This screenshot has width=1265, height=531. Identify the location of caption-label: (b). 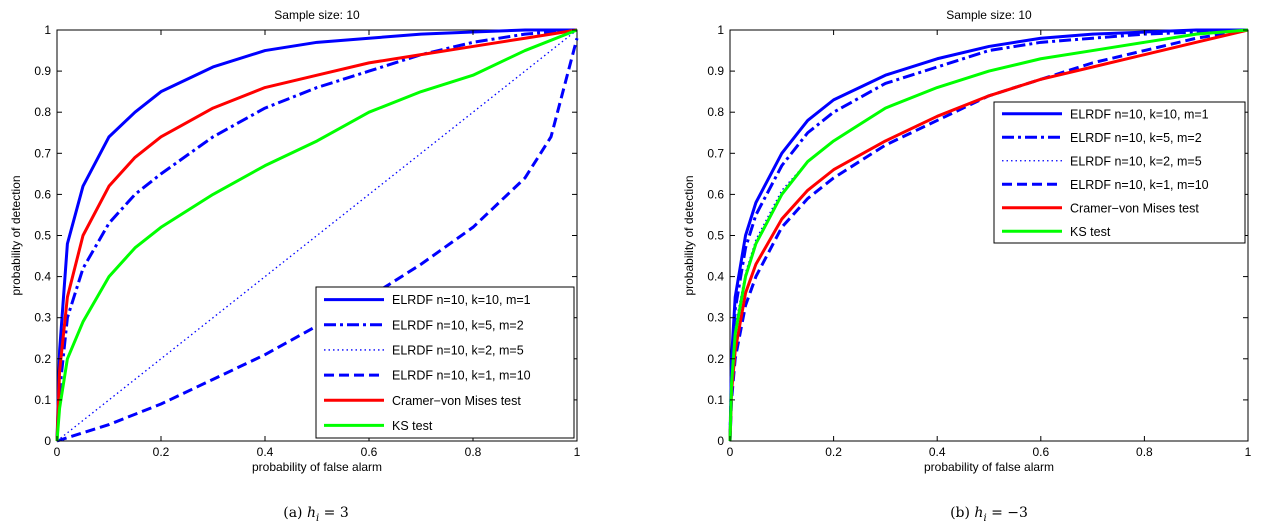
(962, 513).